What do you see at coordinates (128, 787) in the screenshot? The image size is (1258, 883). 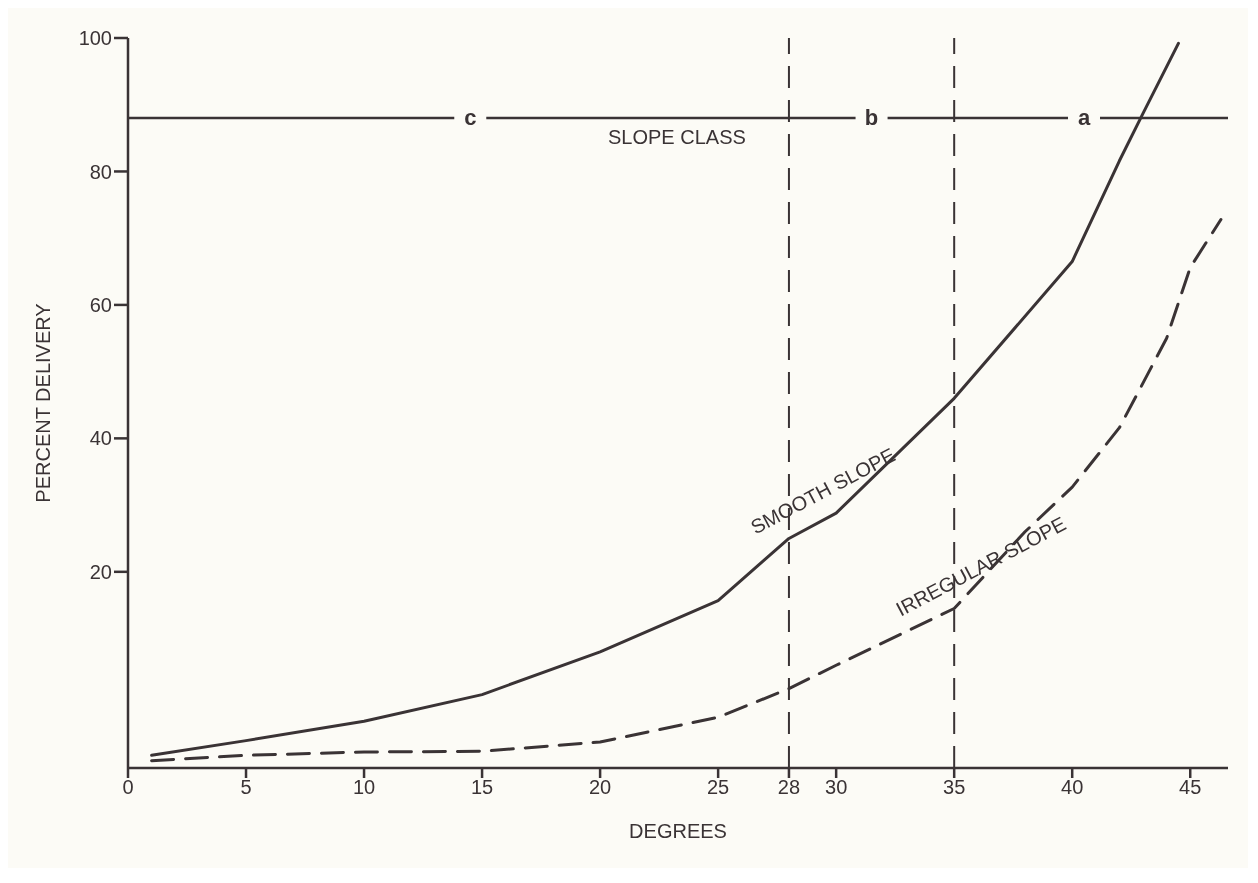 I see `x-tick-label: 0` at bounding box center [128, 787].